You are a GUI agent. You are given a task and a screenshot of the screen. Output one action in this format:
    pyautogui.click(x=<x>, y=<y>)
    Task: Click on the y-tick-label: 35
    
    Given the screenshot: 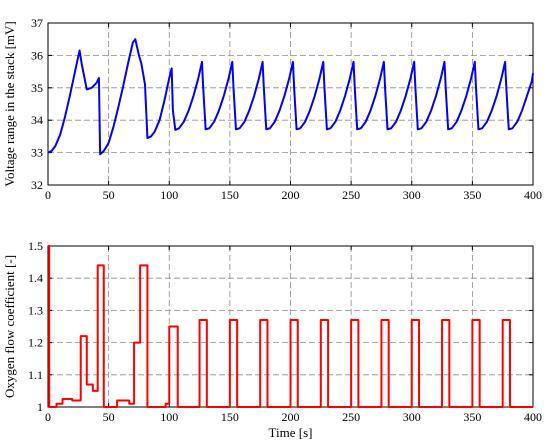 What is the action you would take?
    pyautogui.click(x=37, y=88)
    